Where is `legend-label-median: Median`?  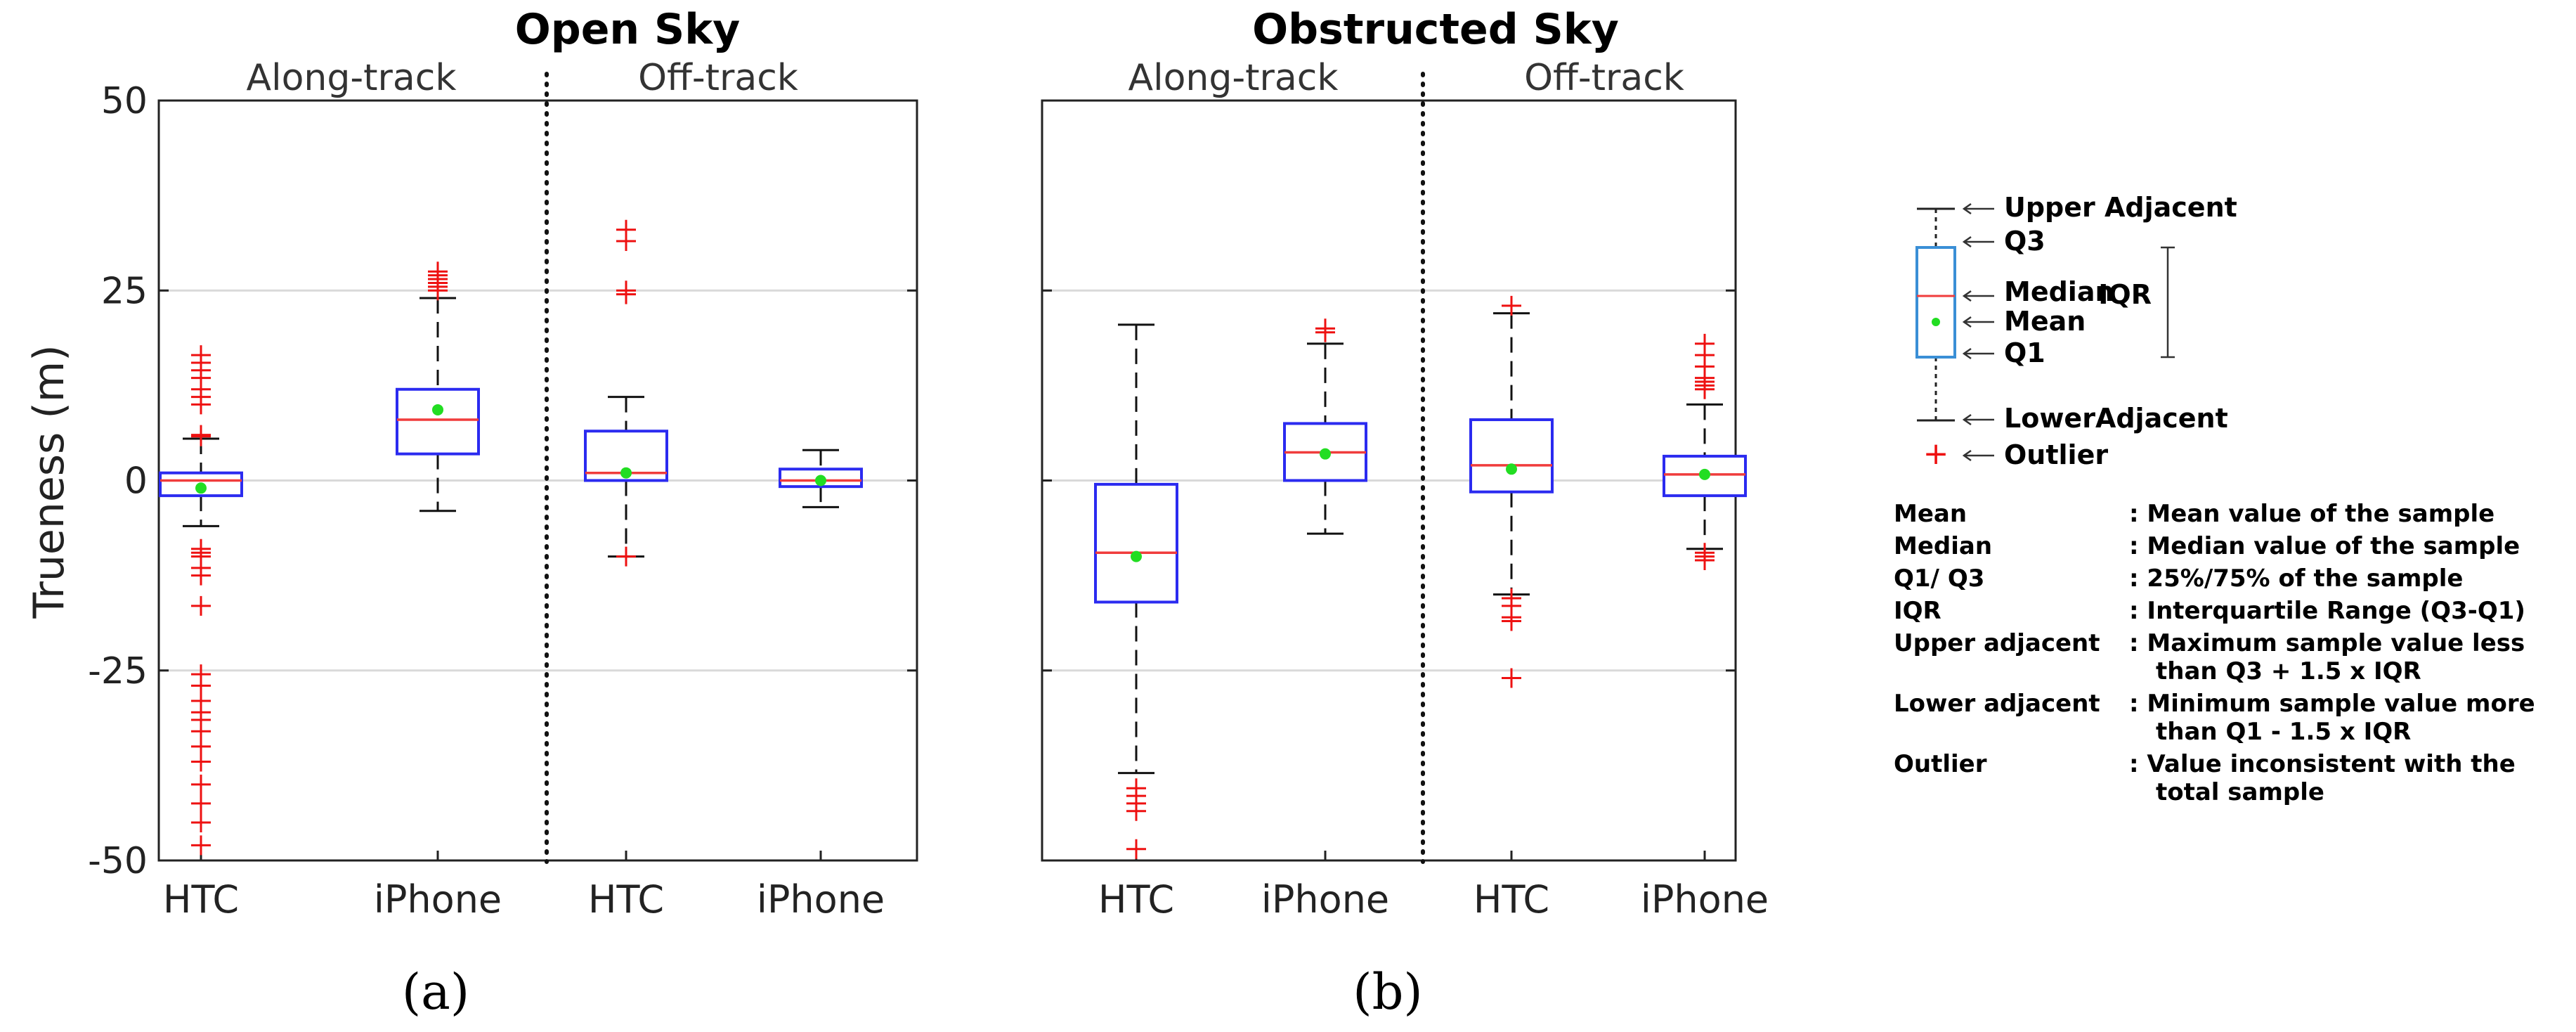
legend-label-median: Median is located at coordinates (2059, 292).